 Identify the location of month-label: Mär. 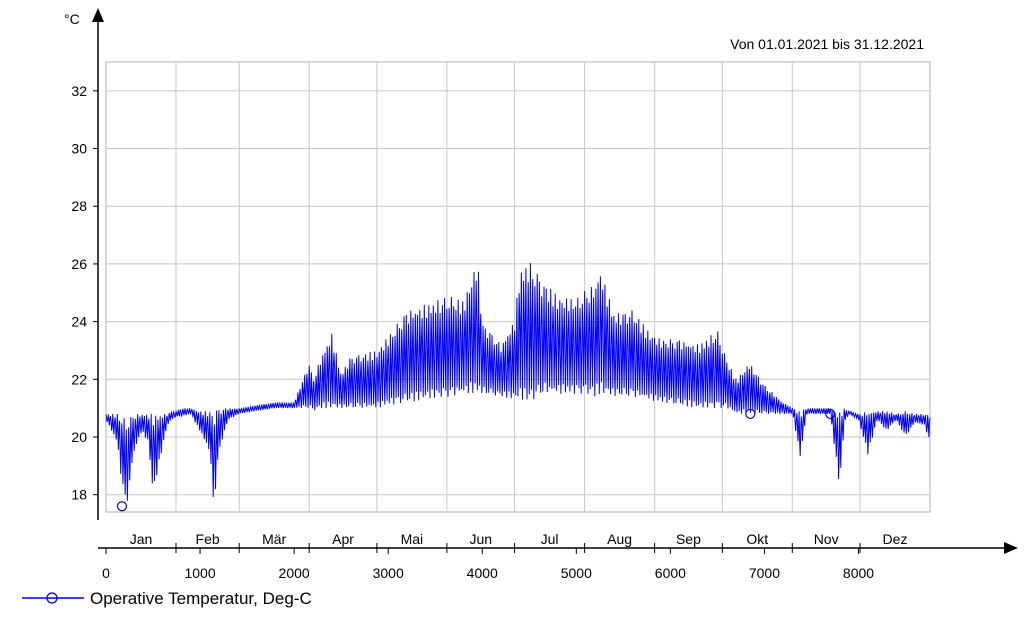
(274, 539).